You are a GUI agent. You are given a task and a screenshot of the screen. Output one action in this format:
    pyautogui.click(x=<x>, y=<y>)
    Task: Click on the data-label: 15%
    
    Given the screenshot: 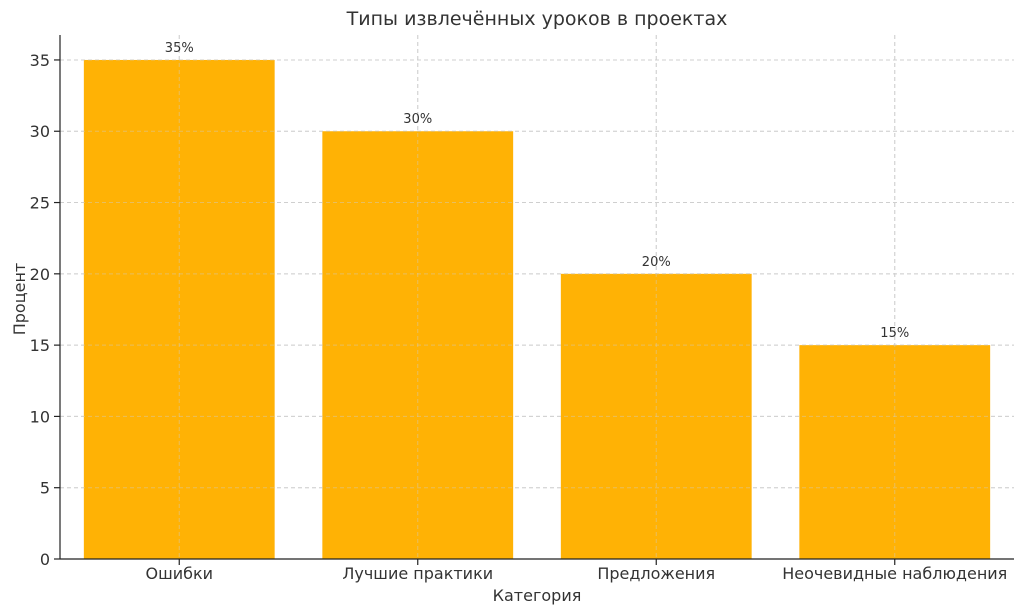 What is the action you would take?
    pyautogui.click(x=894, y=333)
    